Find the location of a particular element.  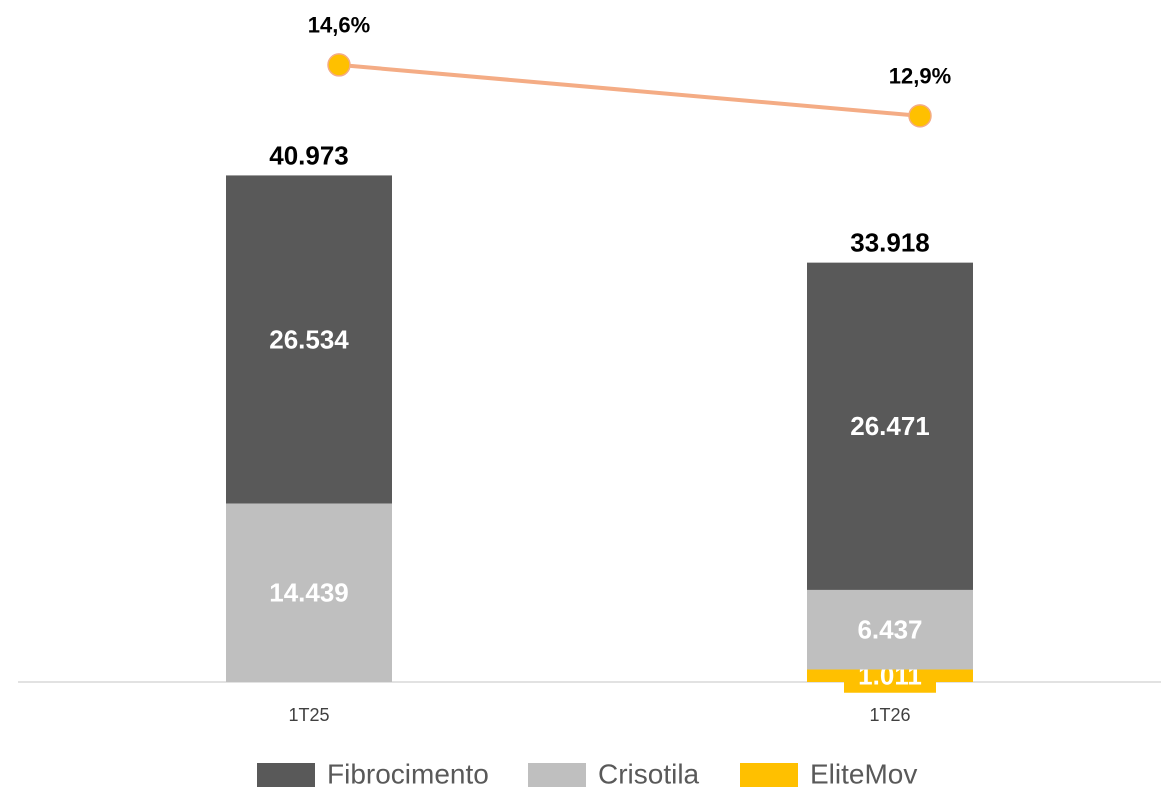

data-label: 6.437 is located at coordinates (889, 630).